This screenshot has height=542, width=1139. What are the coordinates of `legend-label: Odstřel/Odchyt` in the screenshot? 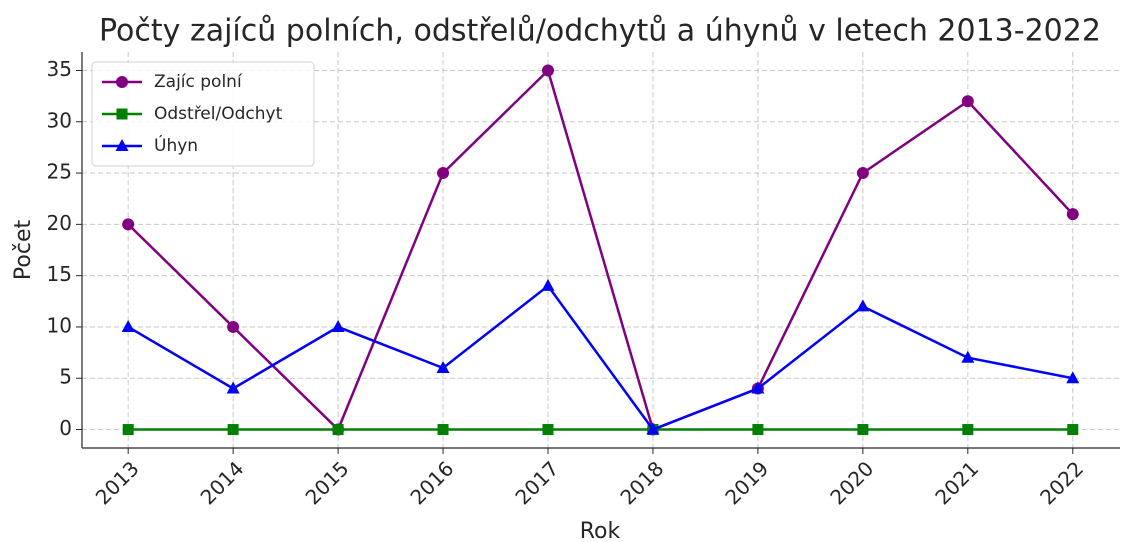 It's located at (218, 114).